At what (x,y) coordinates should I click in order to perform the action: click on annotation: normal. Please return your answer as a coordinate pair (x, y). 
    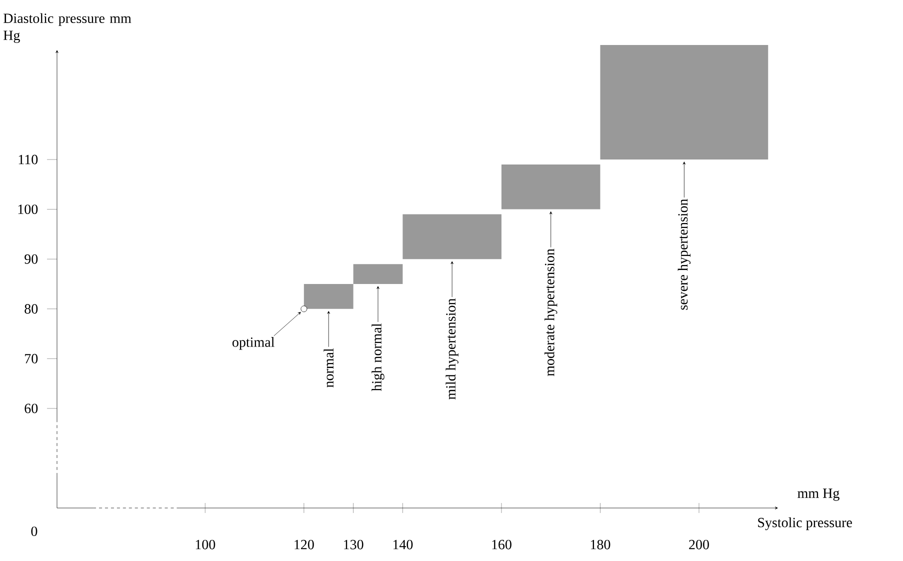
    Looking at the image, I should click on (329, 368).